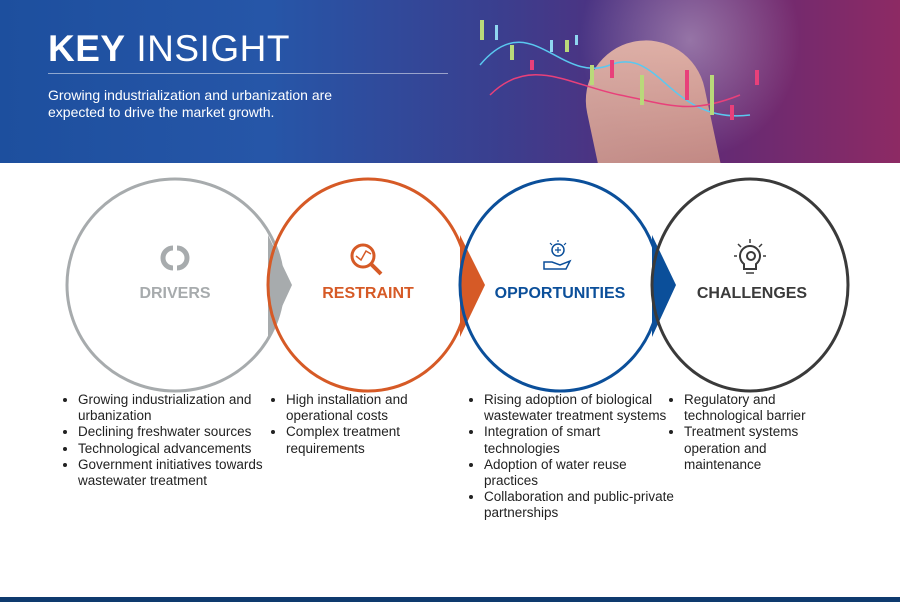 Image resolution: width=900 pixels, height=602 pixels. What do you see at coordinates (557, 255) in the screenshot?
I see `hand-idea-icon` at bounding box center [557, 255].